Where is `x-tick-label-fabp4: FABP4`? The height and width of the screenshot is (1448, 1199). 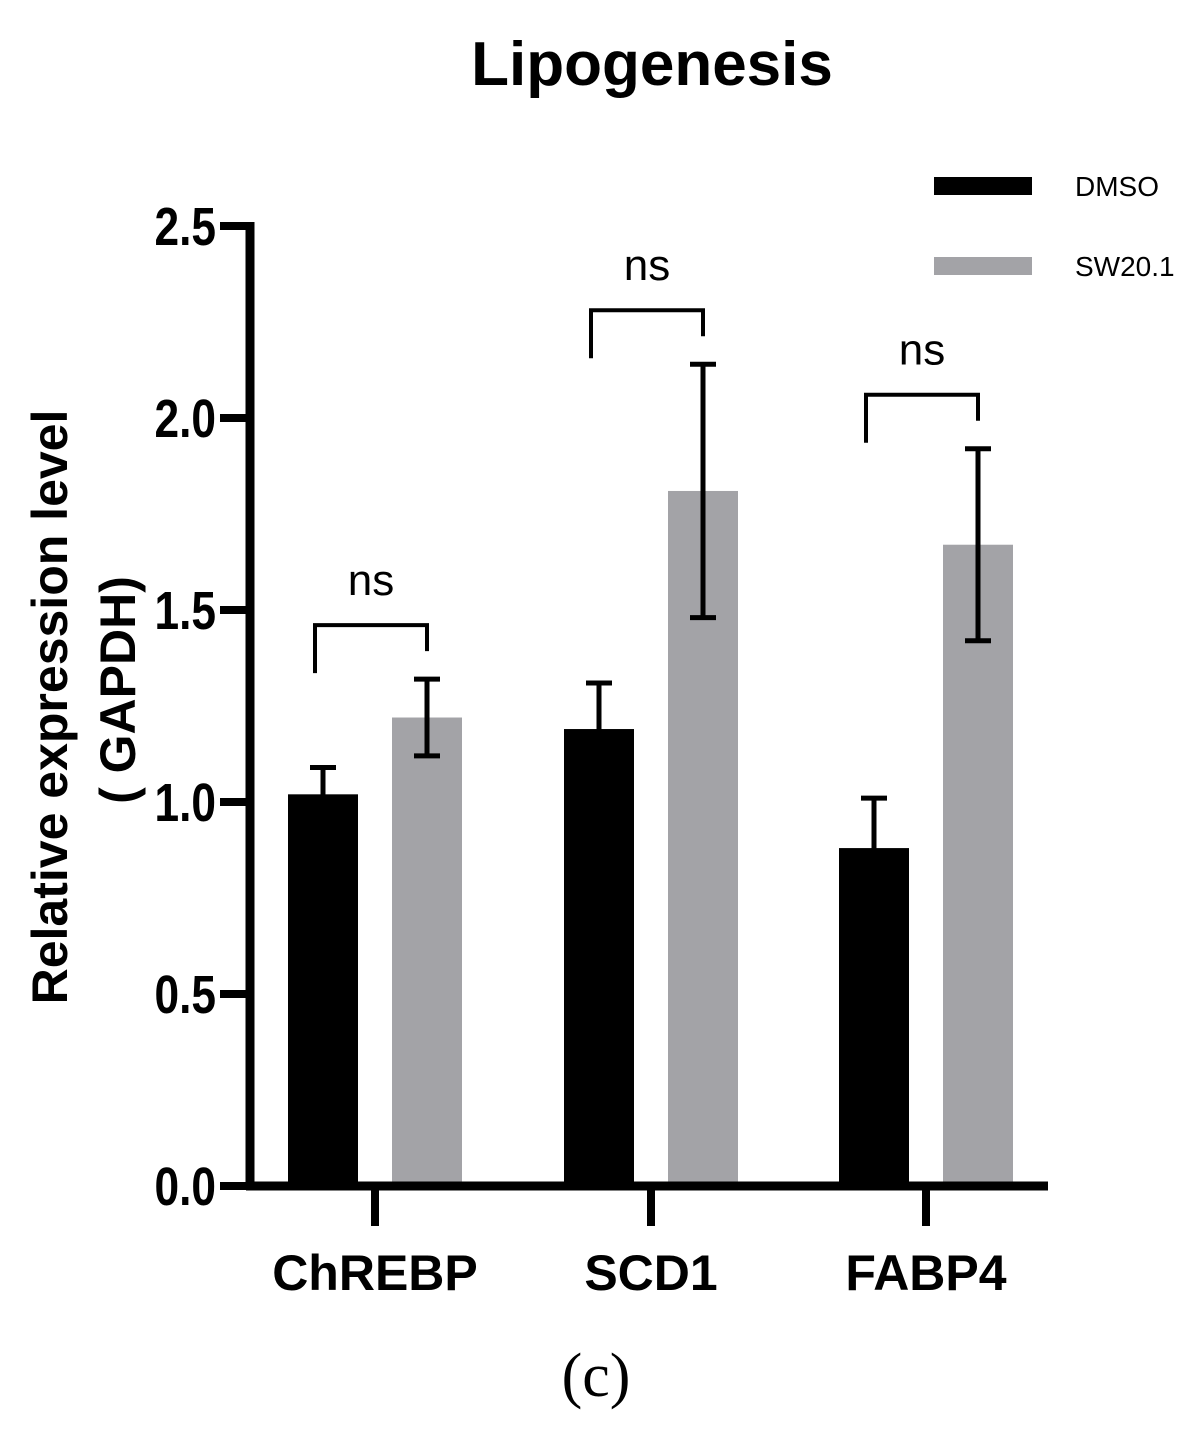
x-tick-label-fabp4: FABP4 is located at coordinates (925, 1273).